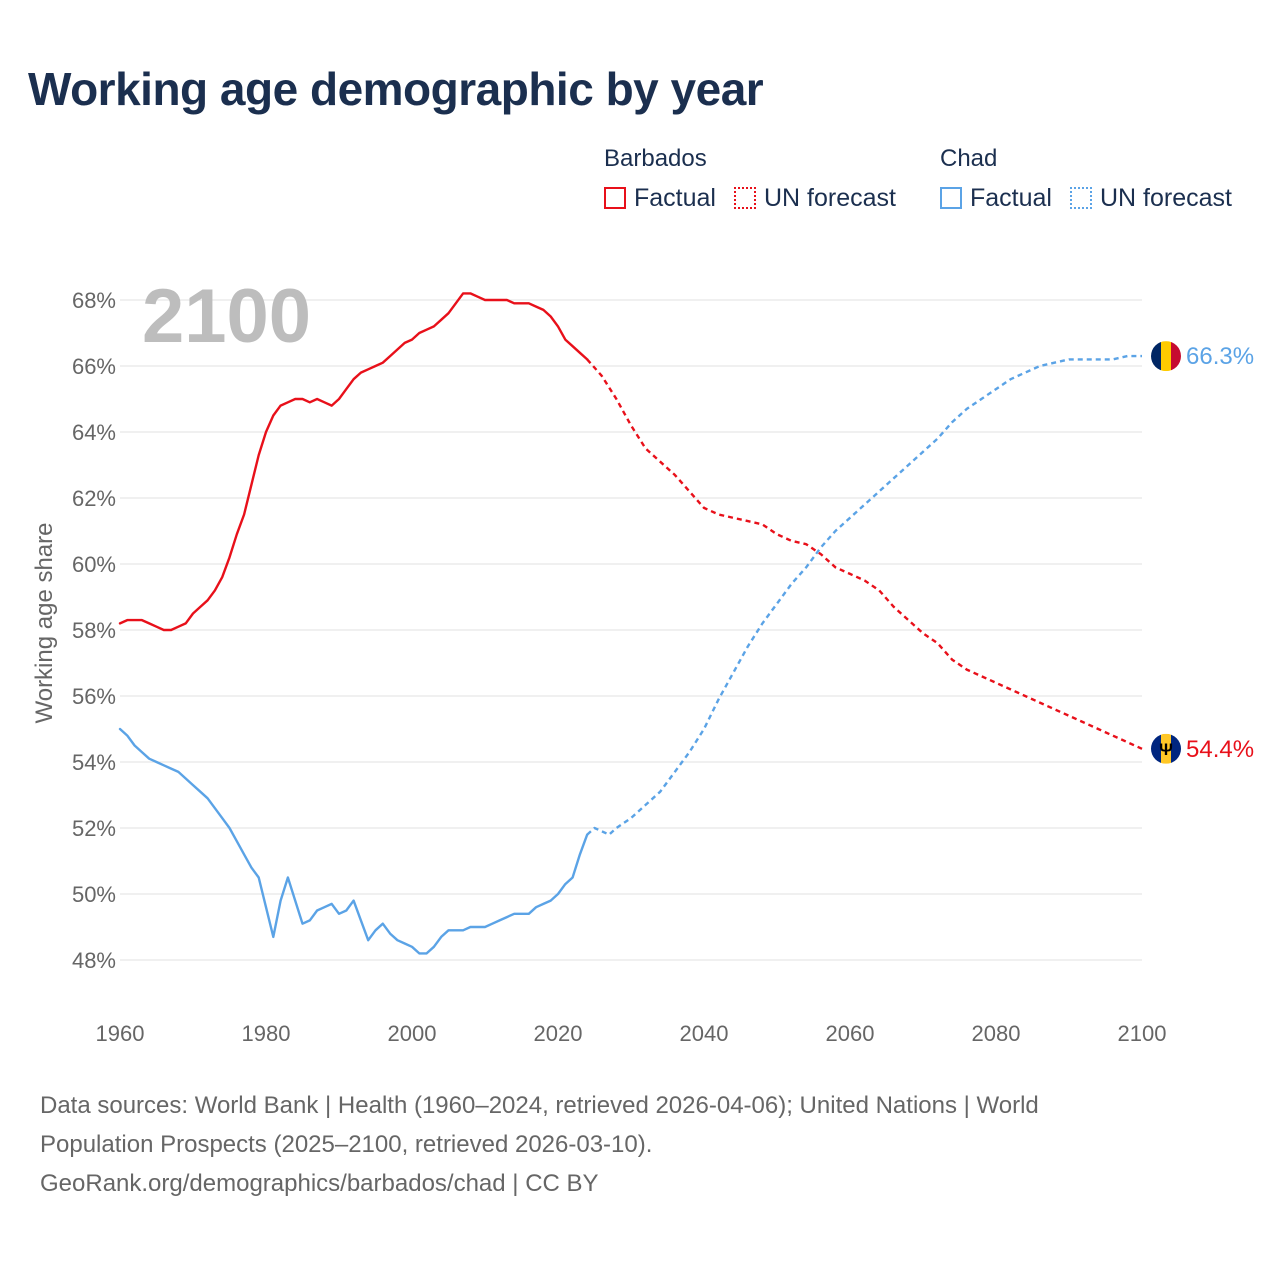 The width and height of the screenshot is (1280, 1280). I want to click on x-tick-label: 2060, so click(850, 1033).